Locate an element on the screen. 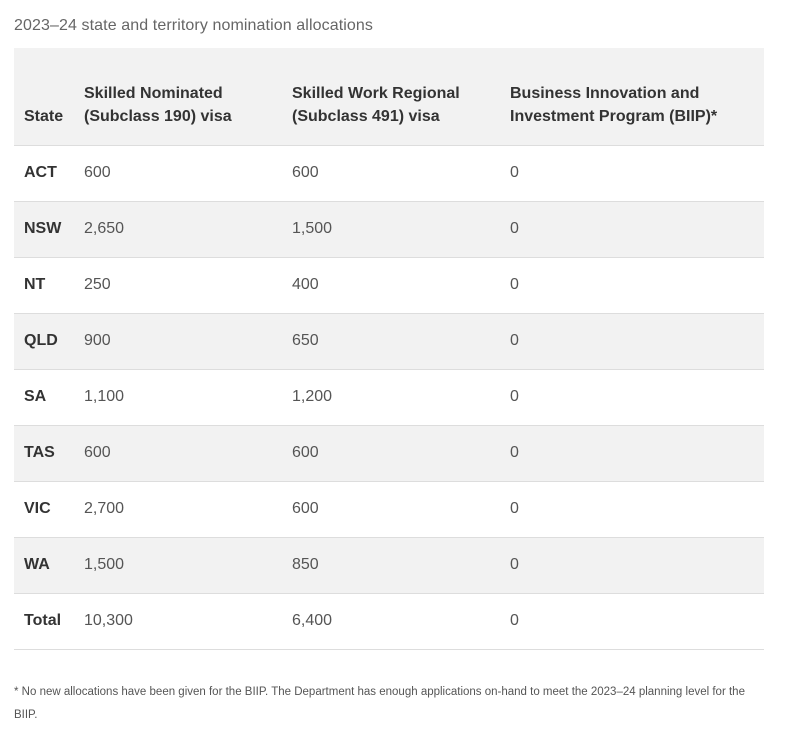 The width and height of the screenshot is (802, 733). table-row: ACT 600 600 0 is located at coordinates (389, 173).